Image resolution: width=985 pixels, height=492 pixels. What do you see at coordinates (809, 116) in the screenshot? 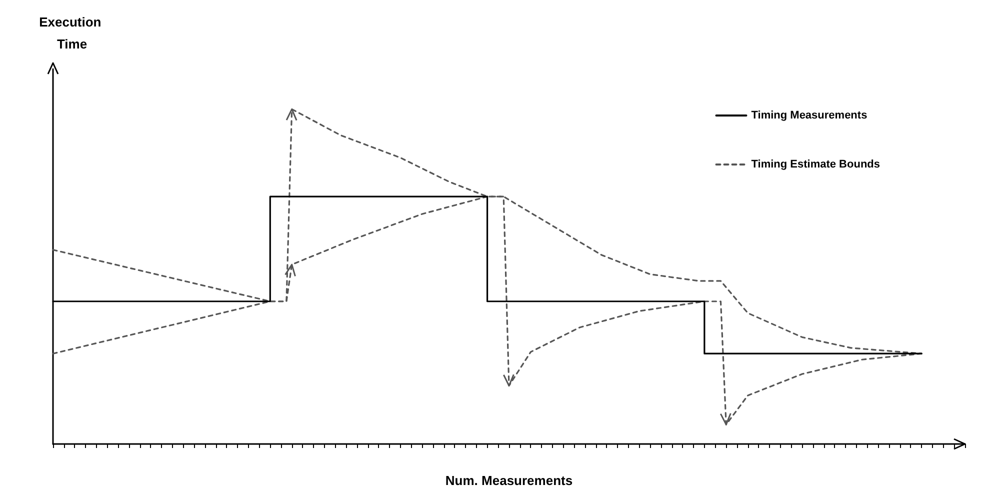
I see `legend-label: Timing Measurements` at bounding box center [809, 116].